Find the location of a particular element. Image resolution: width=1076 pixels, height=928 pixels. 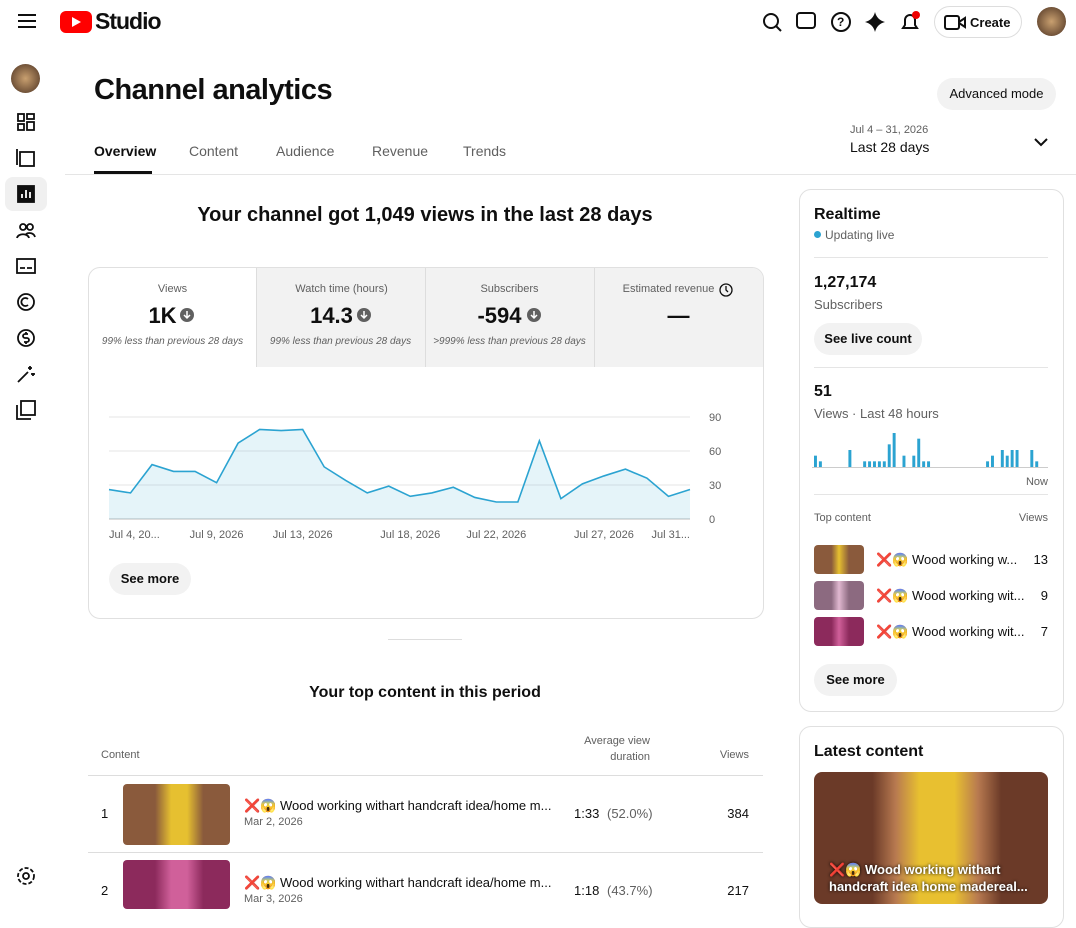

views: 217 is located at coordinates (738, 890).